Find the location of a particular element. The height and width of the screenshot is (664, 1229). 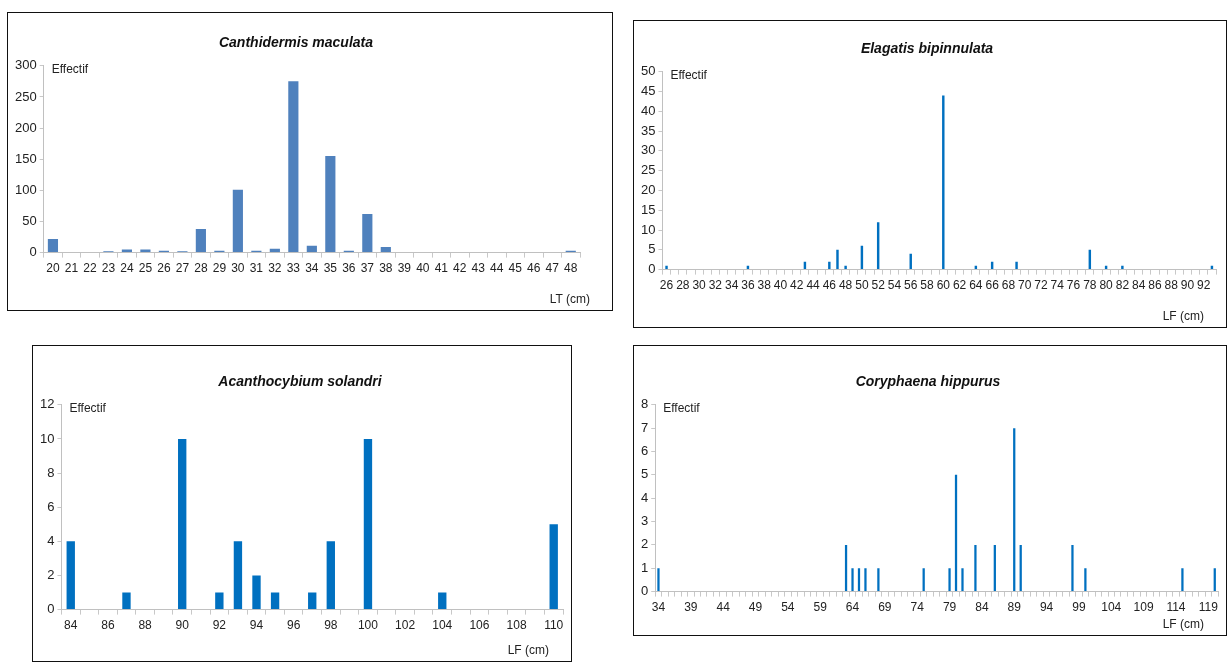

y-tick-label: 2 is located at coordinates (51, 575).